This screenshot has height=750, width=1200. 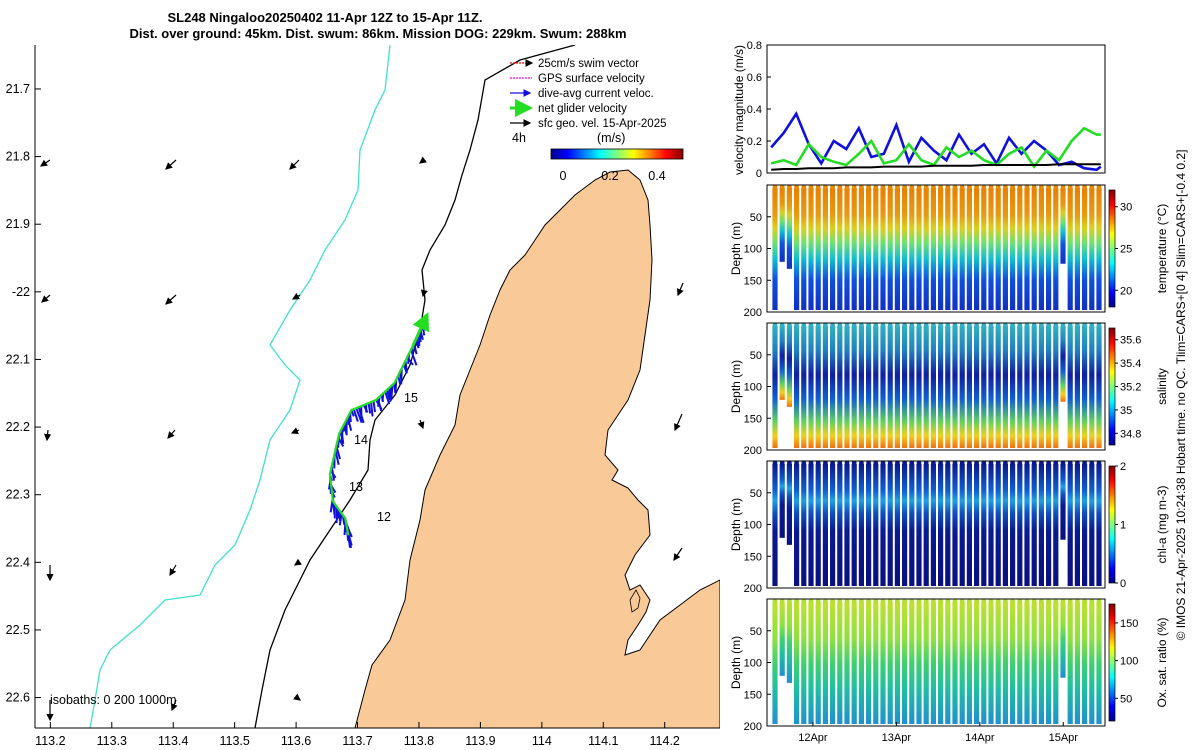 What do you see at coordinates (1126, 291) in the screenshot?
I see `cbar-tick-label: 20` at bounding box center [1126, 291].